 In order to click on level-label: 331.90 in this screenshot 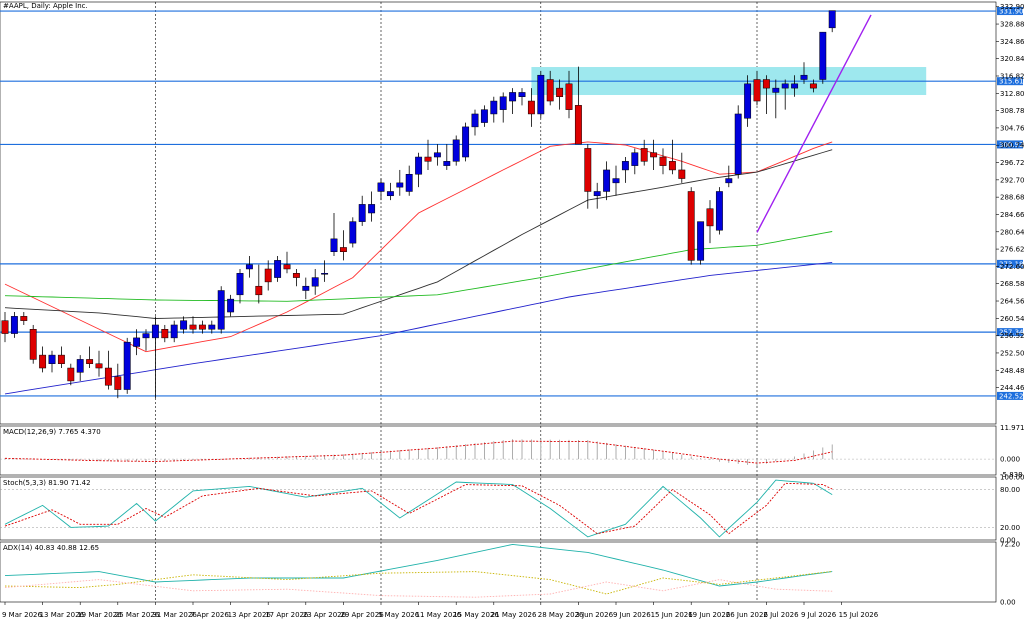, I will do `click(1011, 12)`.